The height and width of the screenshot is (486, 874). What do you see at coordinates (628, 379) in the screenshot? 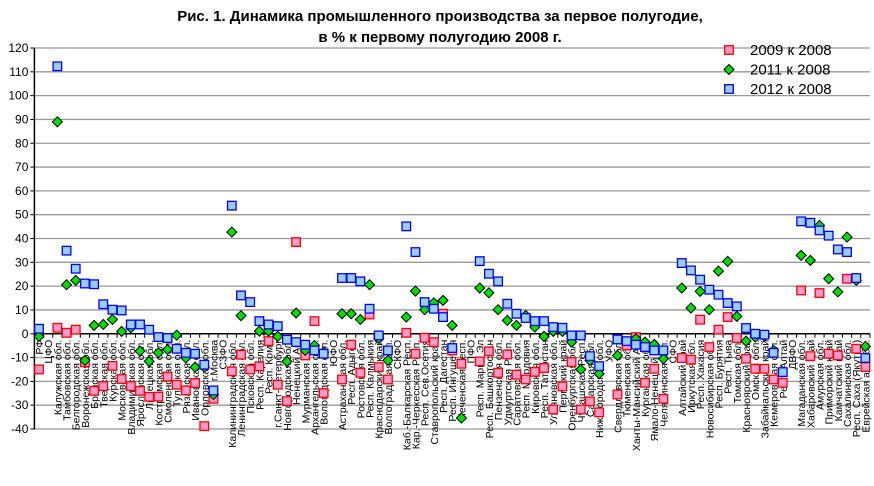
I see `x-tick-label: Тюменская обл.` at bounding box center [628, 379].